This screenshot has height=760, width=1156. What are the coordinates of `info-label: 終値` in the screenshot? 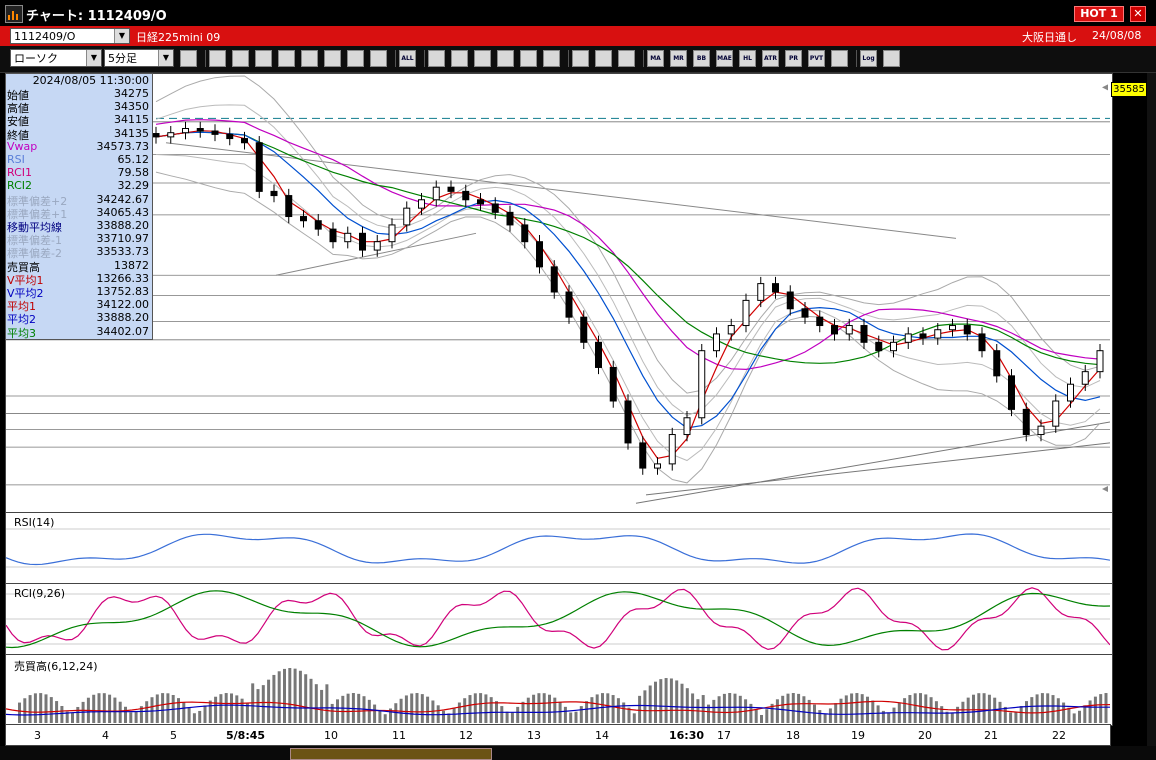 It's located at (18, 135).